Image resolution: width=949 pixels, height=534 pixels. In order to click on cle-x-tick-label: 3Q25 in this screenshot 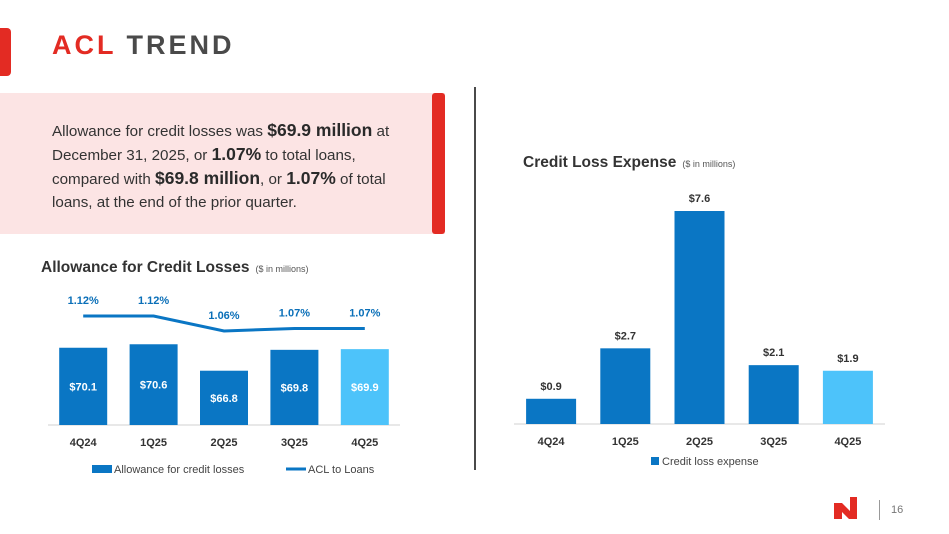, I will do `click(773, 442)`.